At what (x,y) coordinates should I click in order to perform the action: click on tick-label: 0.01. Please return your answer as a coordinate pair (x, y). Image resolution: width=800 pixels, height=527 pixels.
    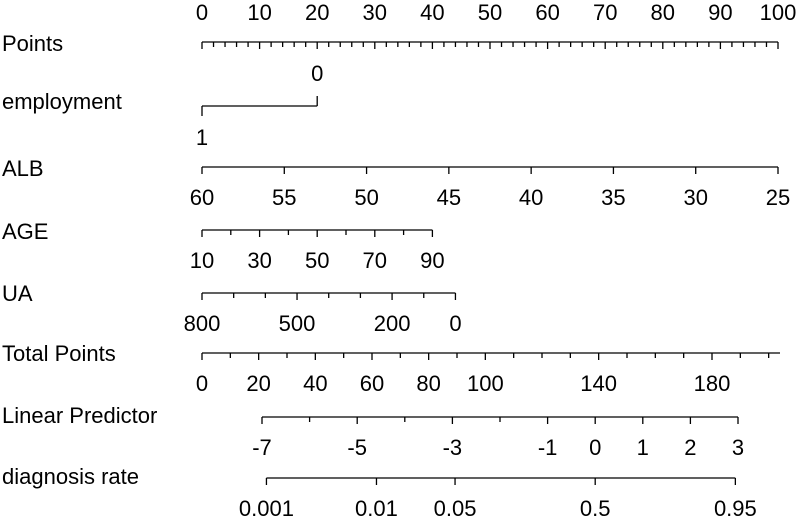
    Looking at the image, I should click on (376, 508).